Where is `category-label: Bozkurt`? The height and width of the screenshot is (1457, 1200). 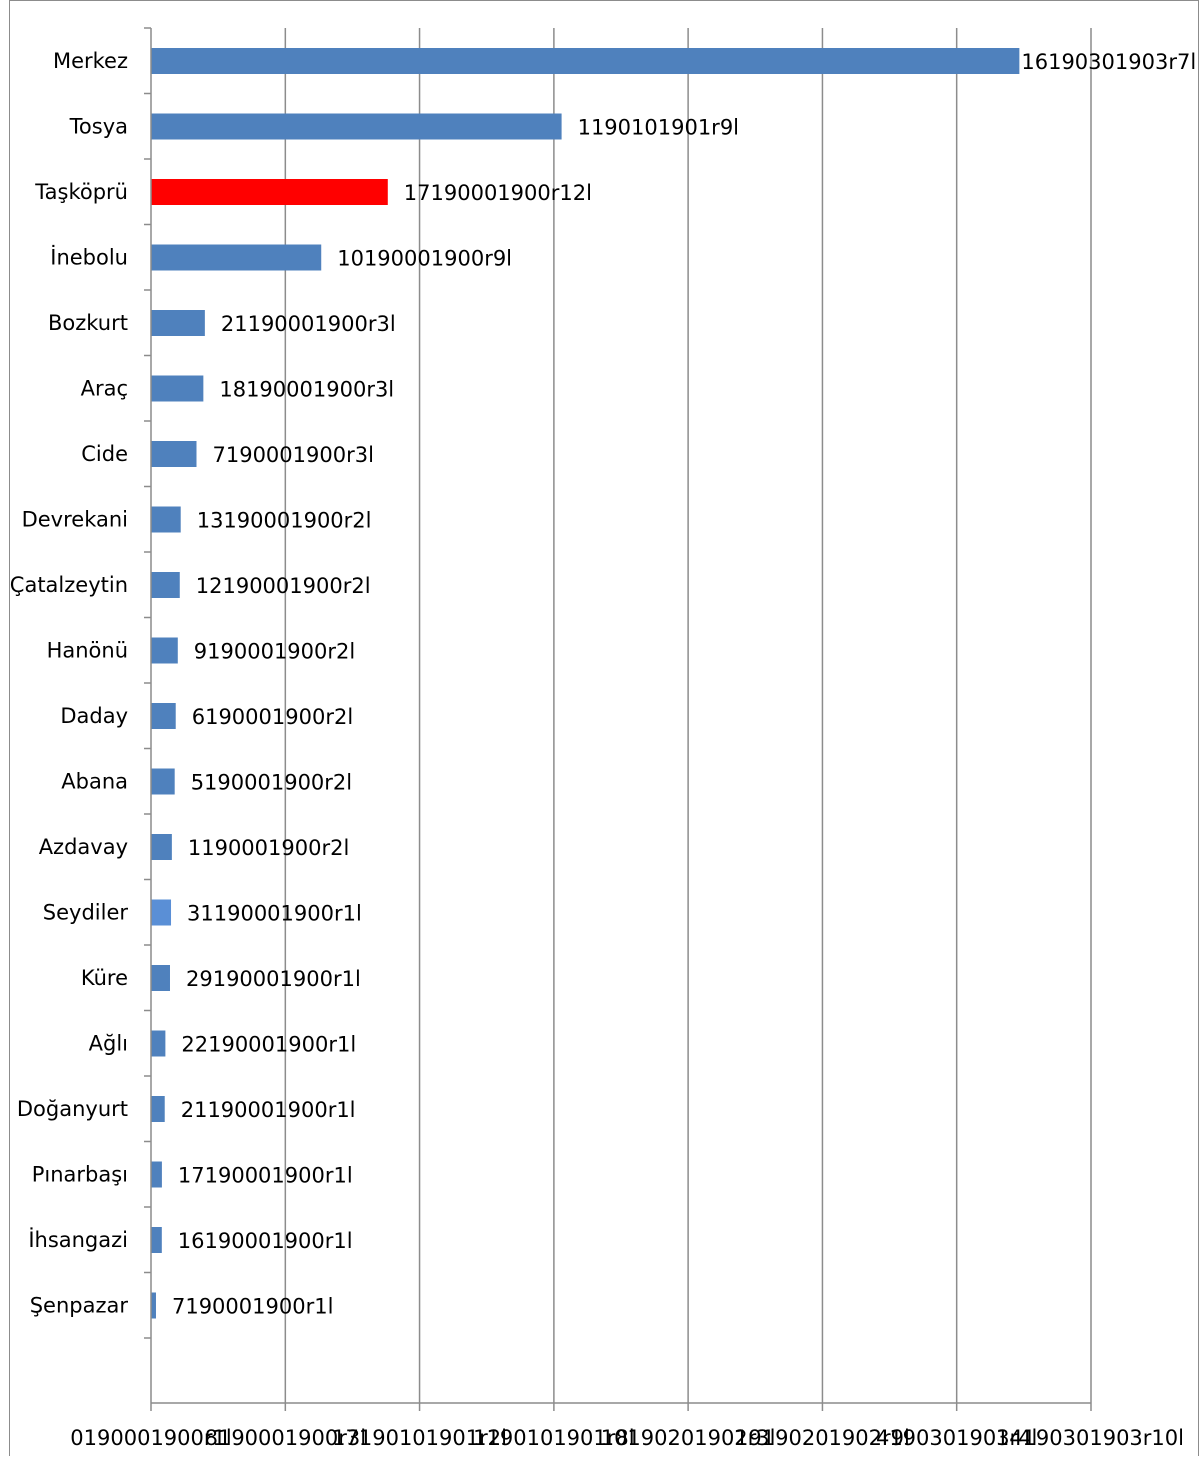 category-label: Bozkurt is located at coordinates (88, 323).